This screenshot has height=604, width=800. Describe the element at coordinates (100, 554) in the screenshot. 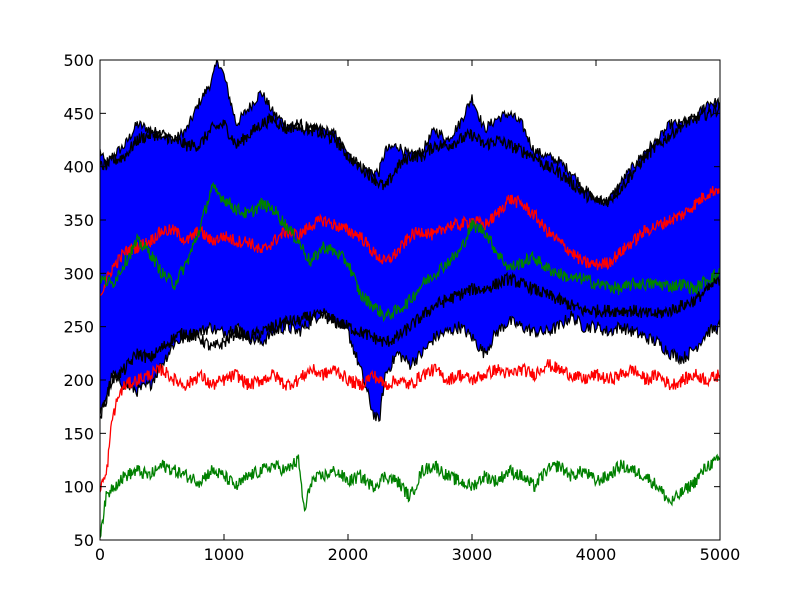

I see `x-tick-label: 0` at that location.